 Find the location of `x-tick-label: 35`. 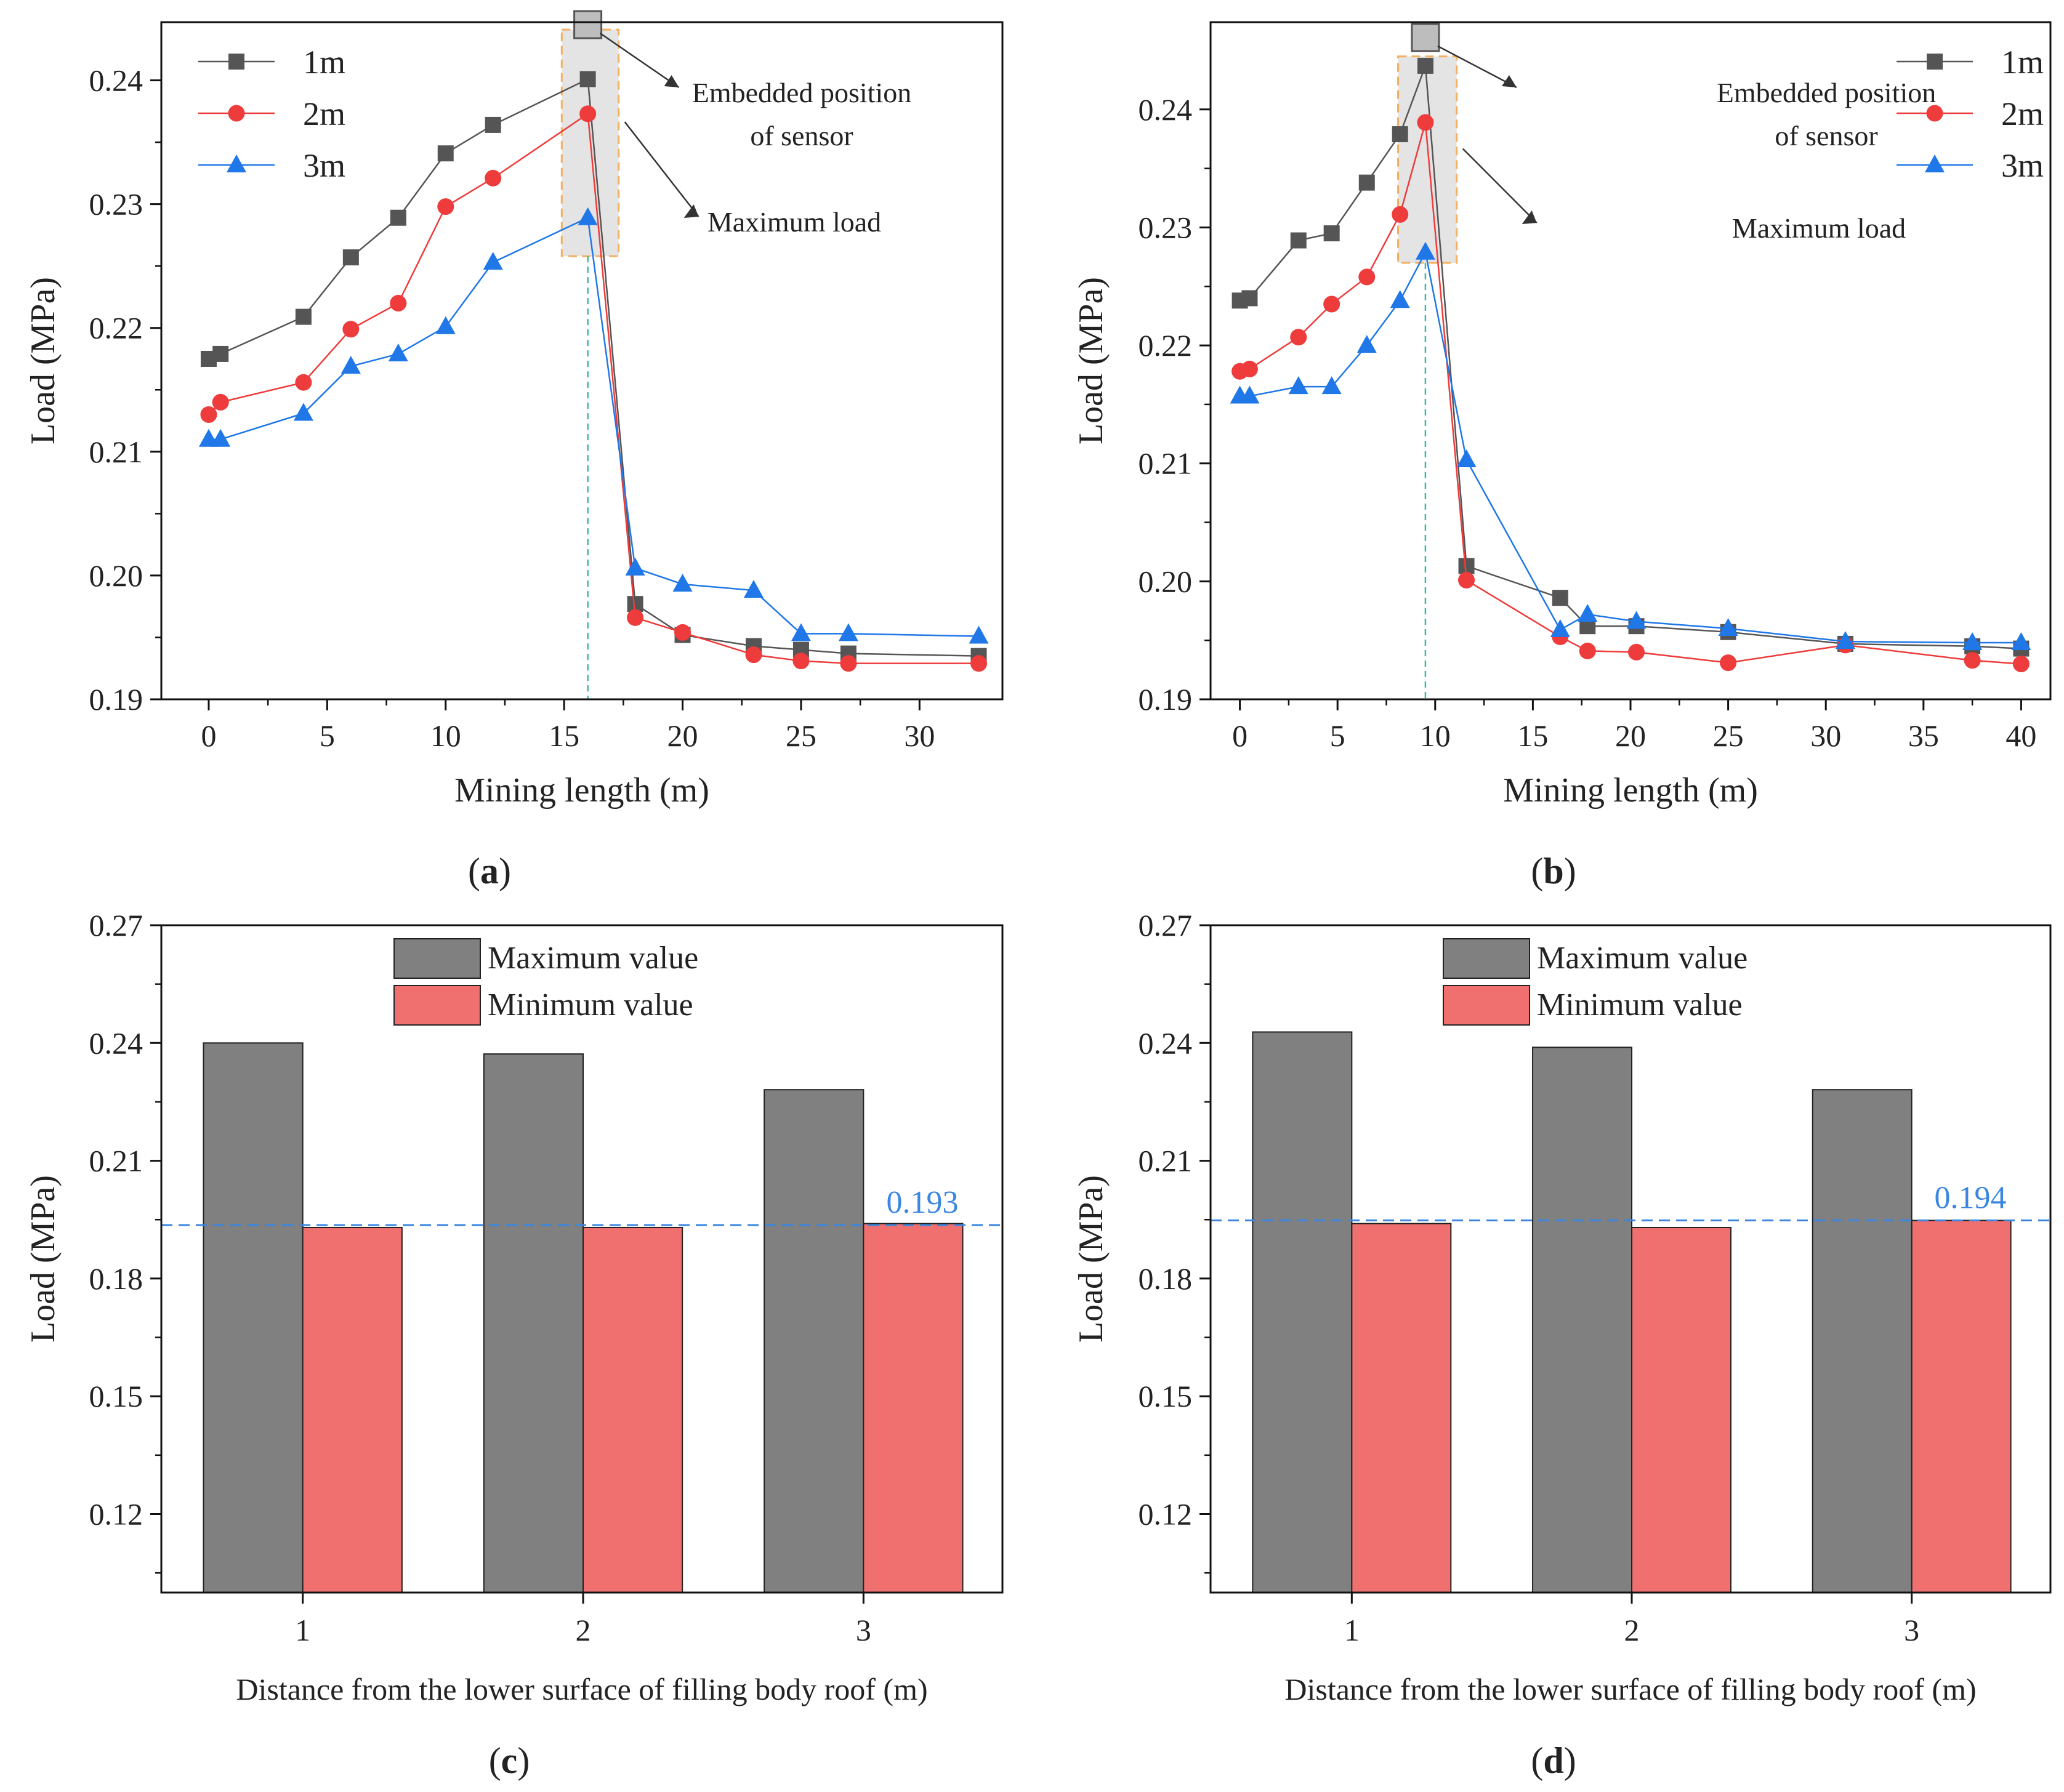

x-tick-label: 35 is located at coordinates (1923, 736).